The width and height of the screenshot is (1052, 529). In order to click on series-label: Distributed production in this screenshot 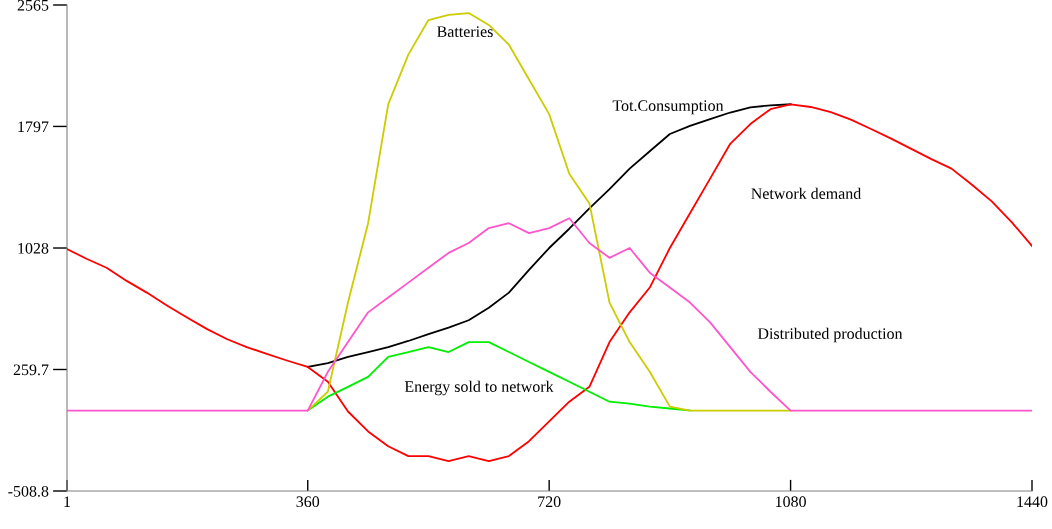, I will do `click(830, 335)`.